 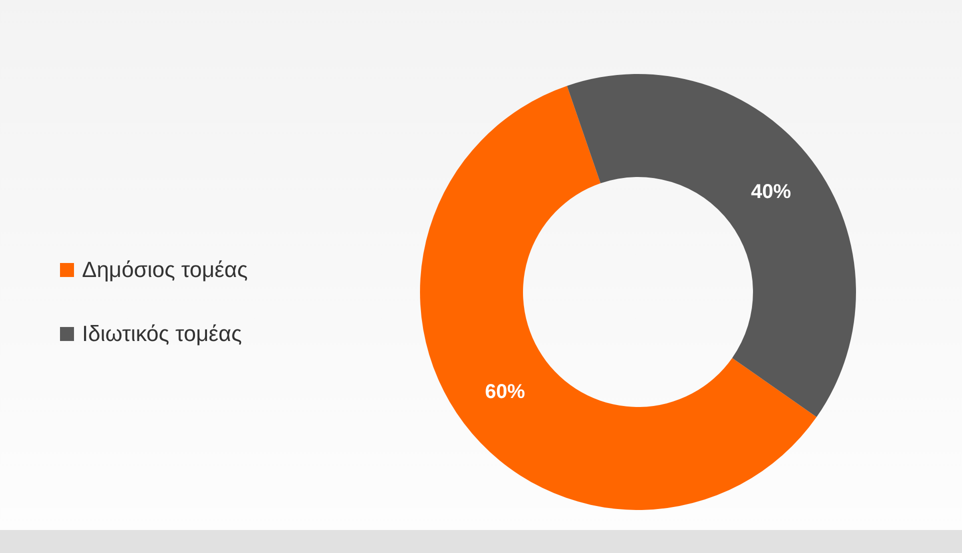 What do you see at coordinates (771, 191) in the screenshot?
I see `data-label: 40%` at bounding box center [771, 191].